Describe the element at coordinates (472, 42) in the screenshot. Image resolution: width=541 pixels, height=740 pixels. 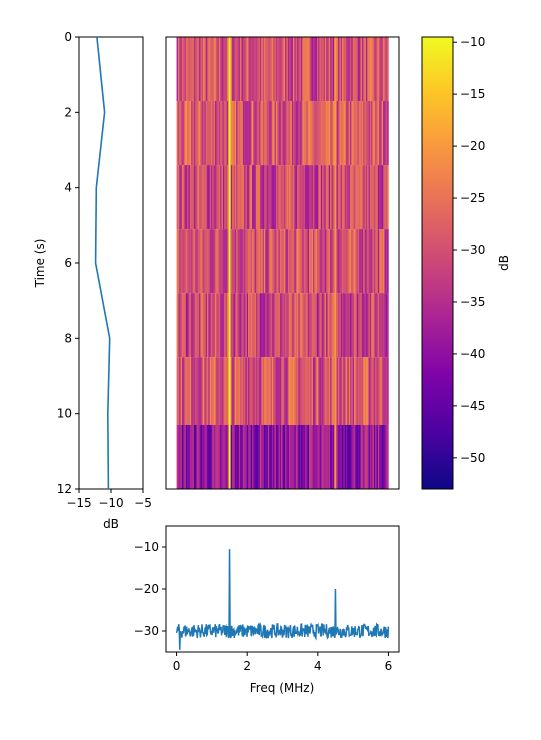
I see `colorbar-tick-label: −10` at that location.